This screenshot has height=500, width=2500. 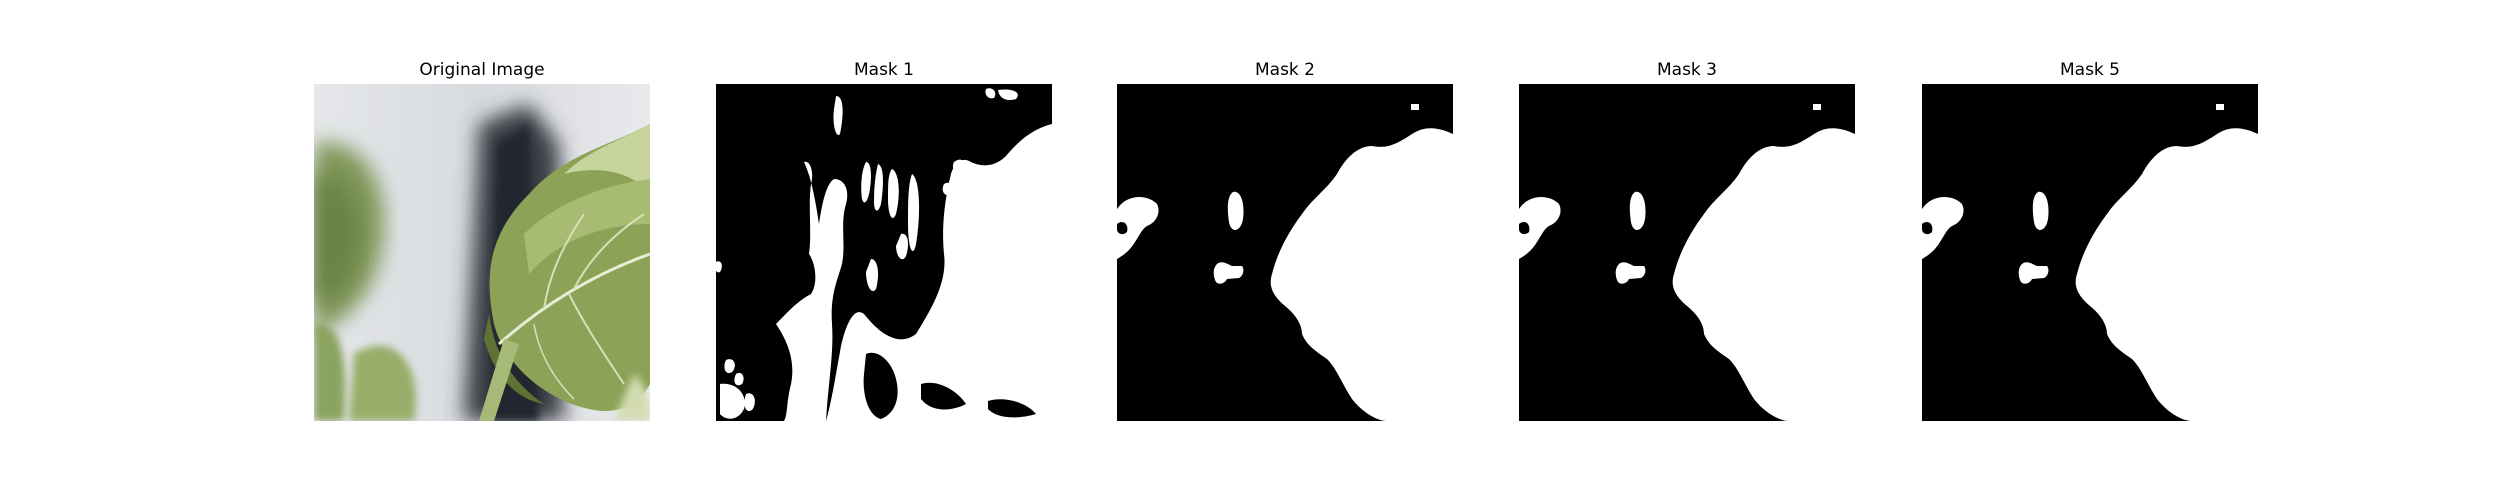 I want to click on panel-title: Mask 1, so click(x=883, y=70).